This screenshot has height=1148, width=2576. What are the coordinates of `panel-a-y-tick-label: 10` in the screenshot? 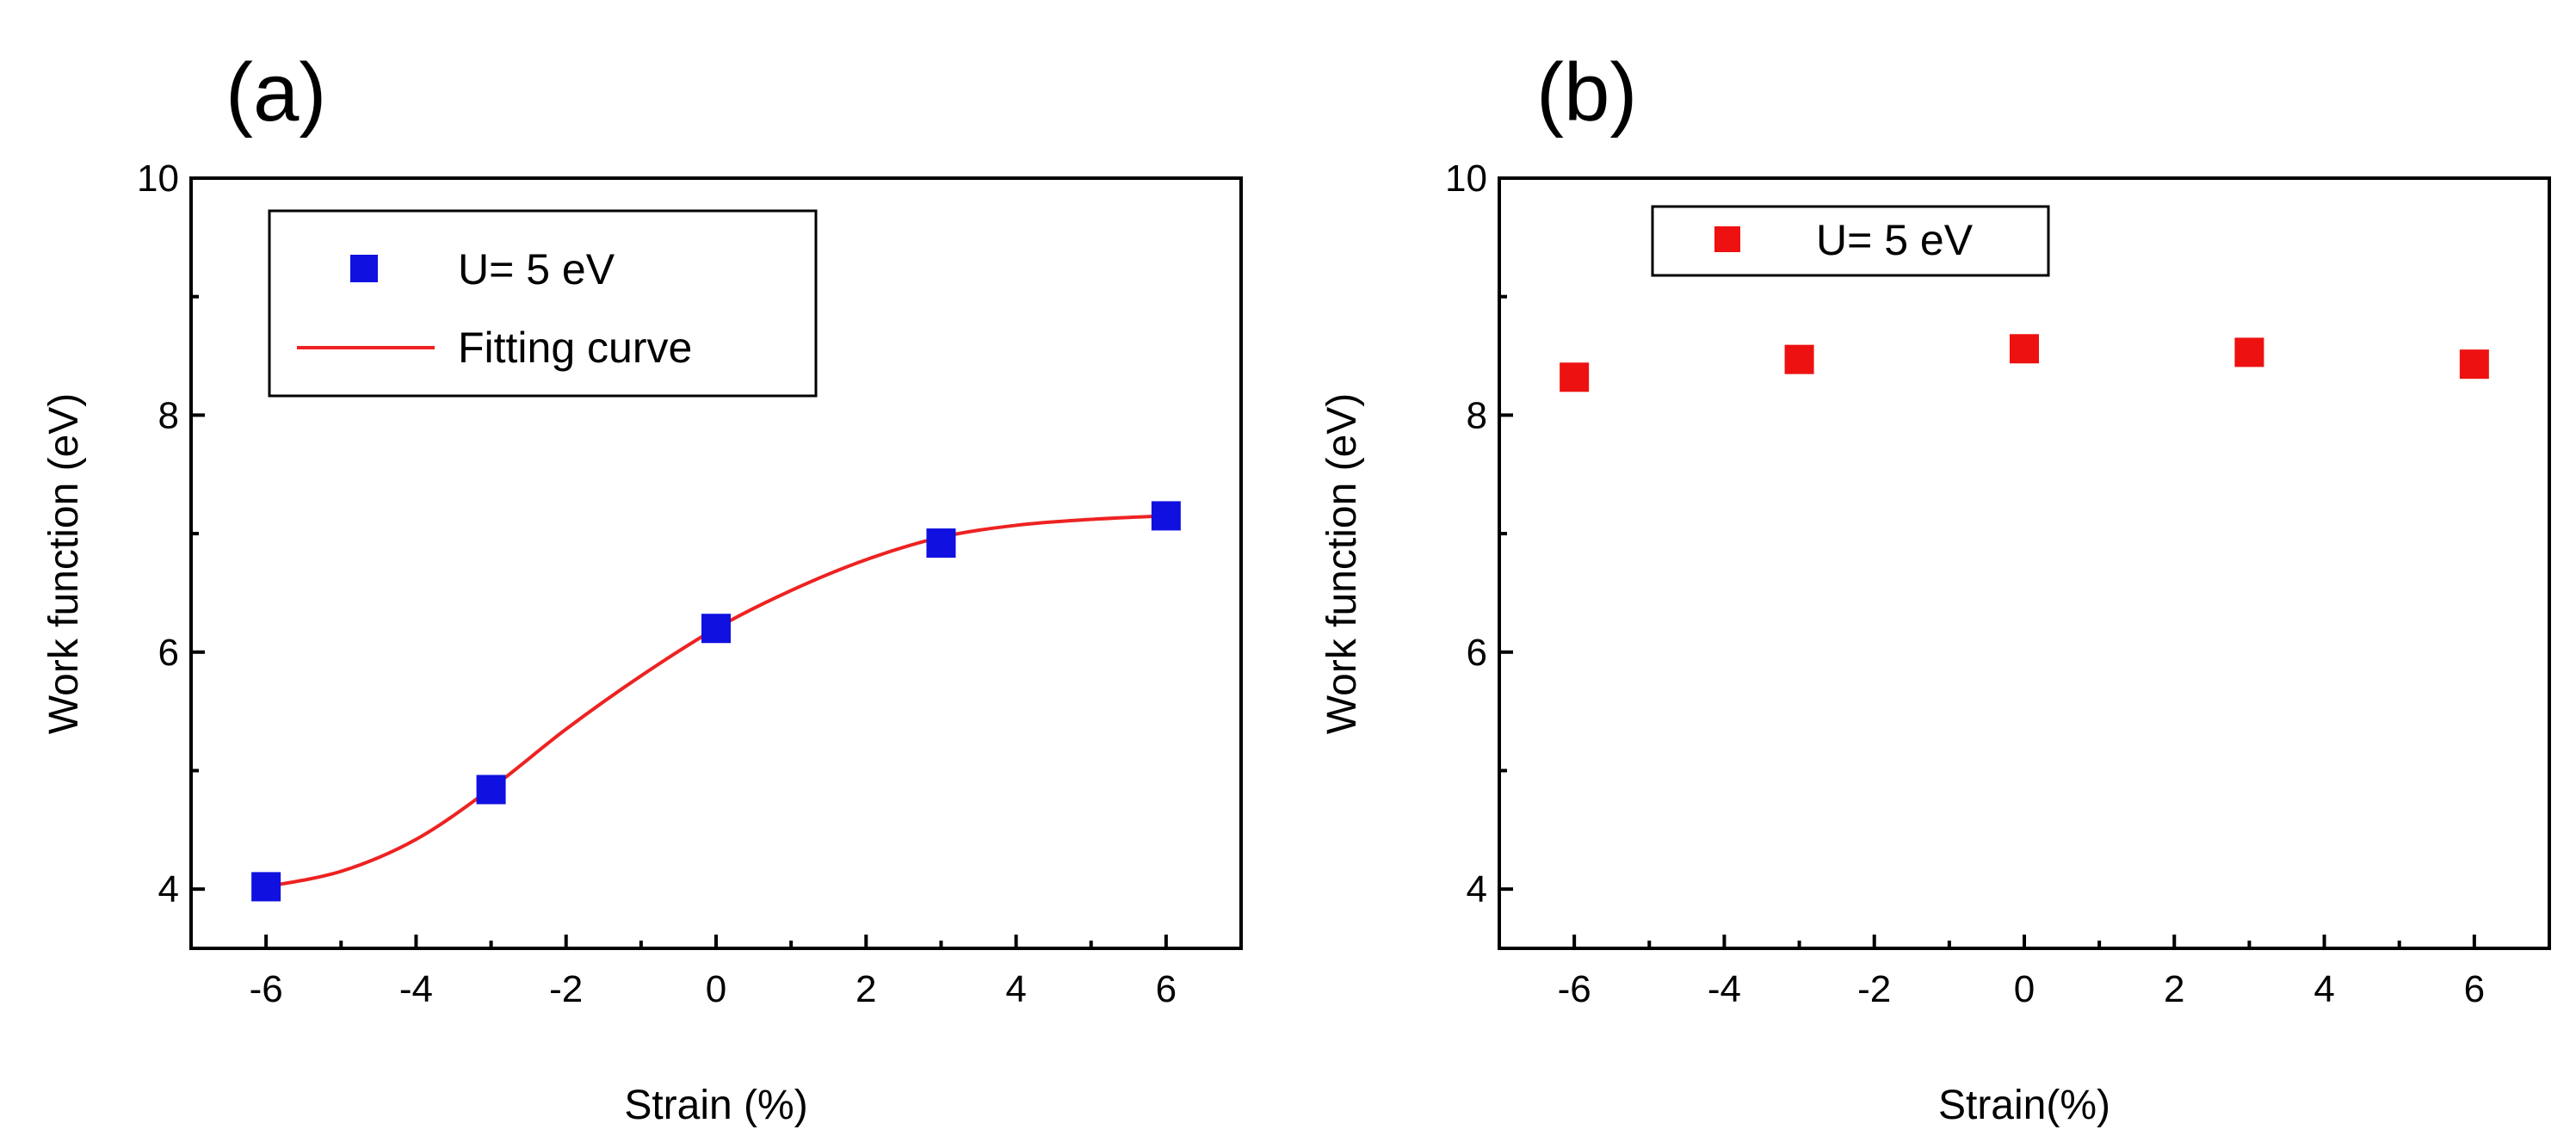 It's located at (158, 178).